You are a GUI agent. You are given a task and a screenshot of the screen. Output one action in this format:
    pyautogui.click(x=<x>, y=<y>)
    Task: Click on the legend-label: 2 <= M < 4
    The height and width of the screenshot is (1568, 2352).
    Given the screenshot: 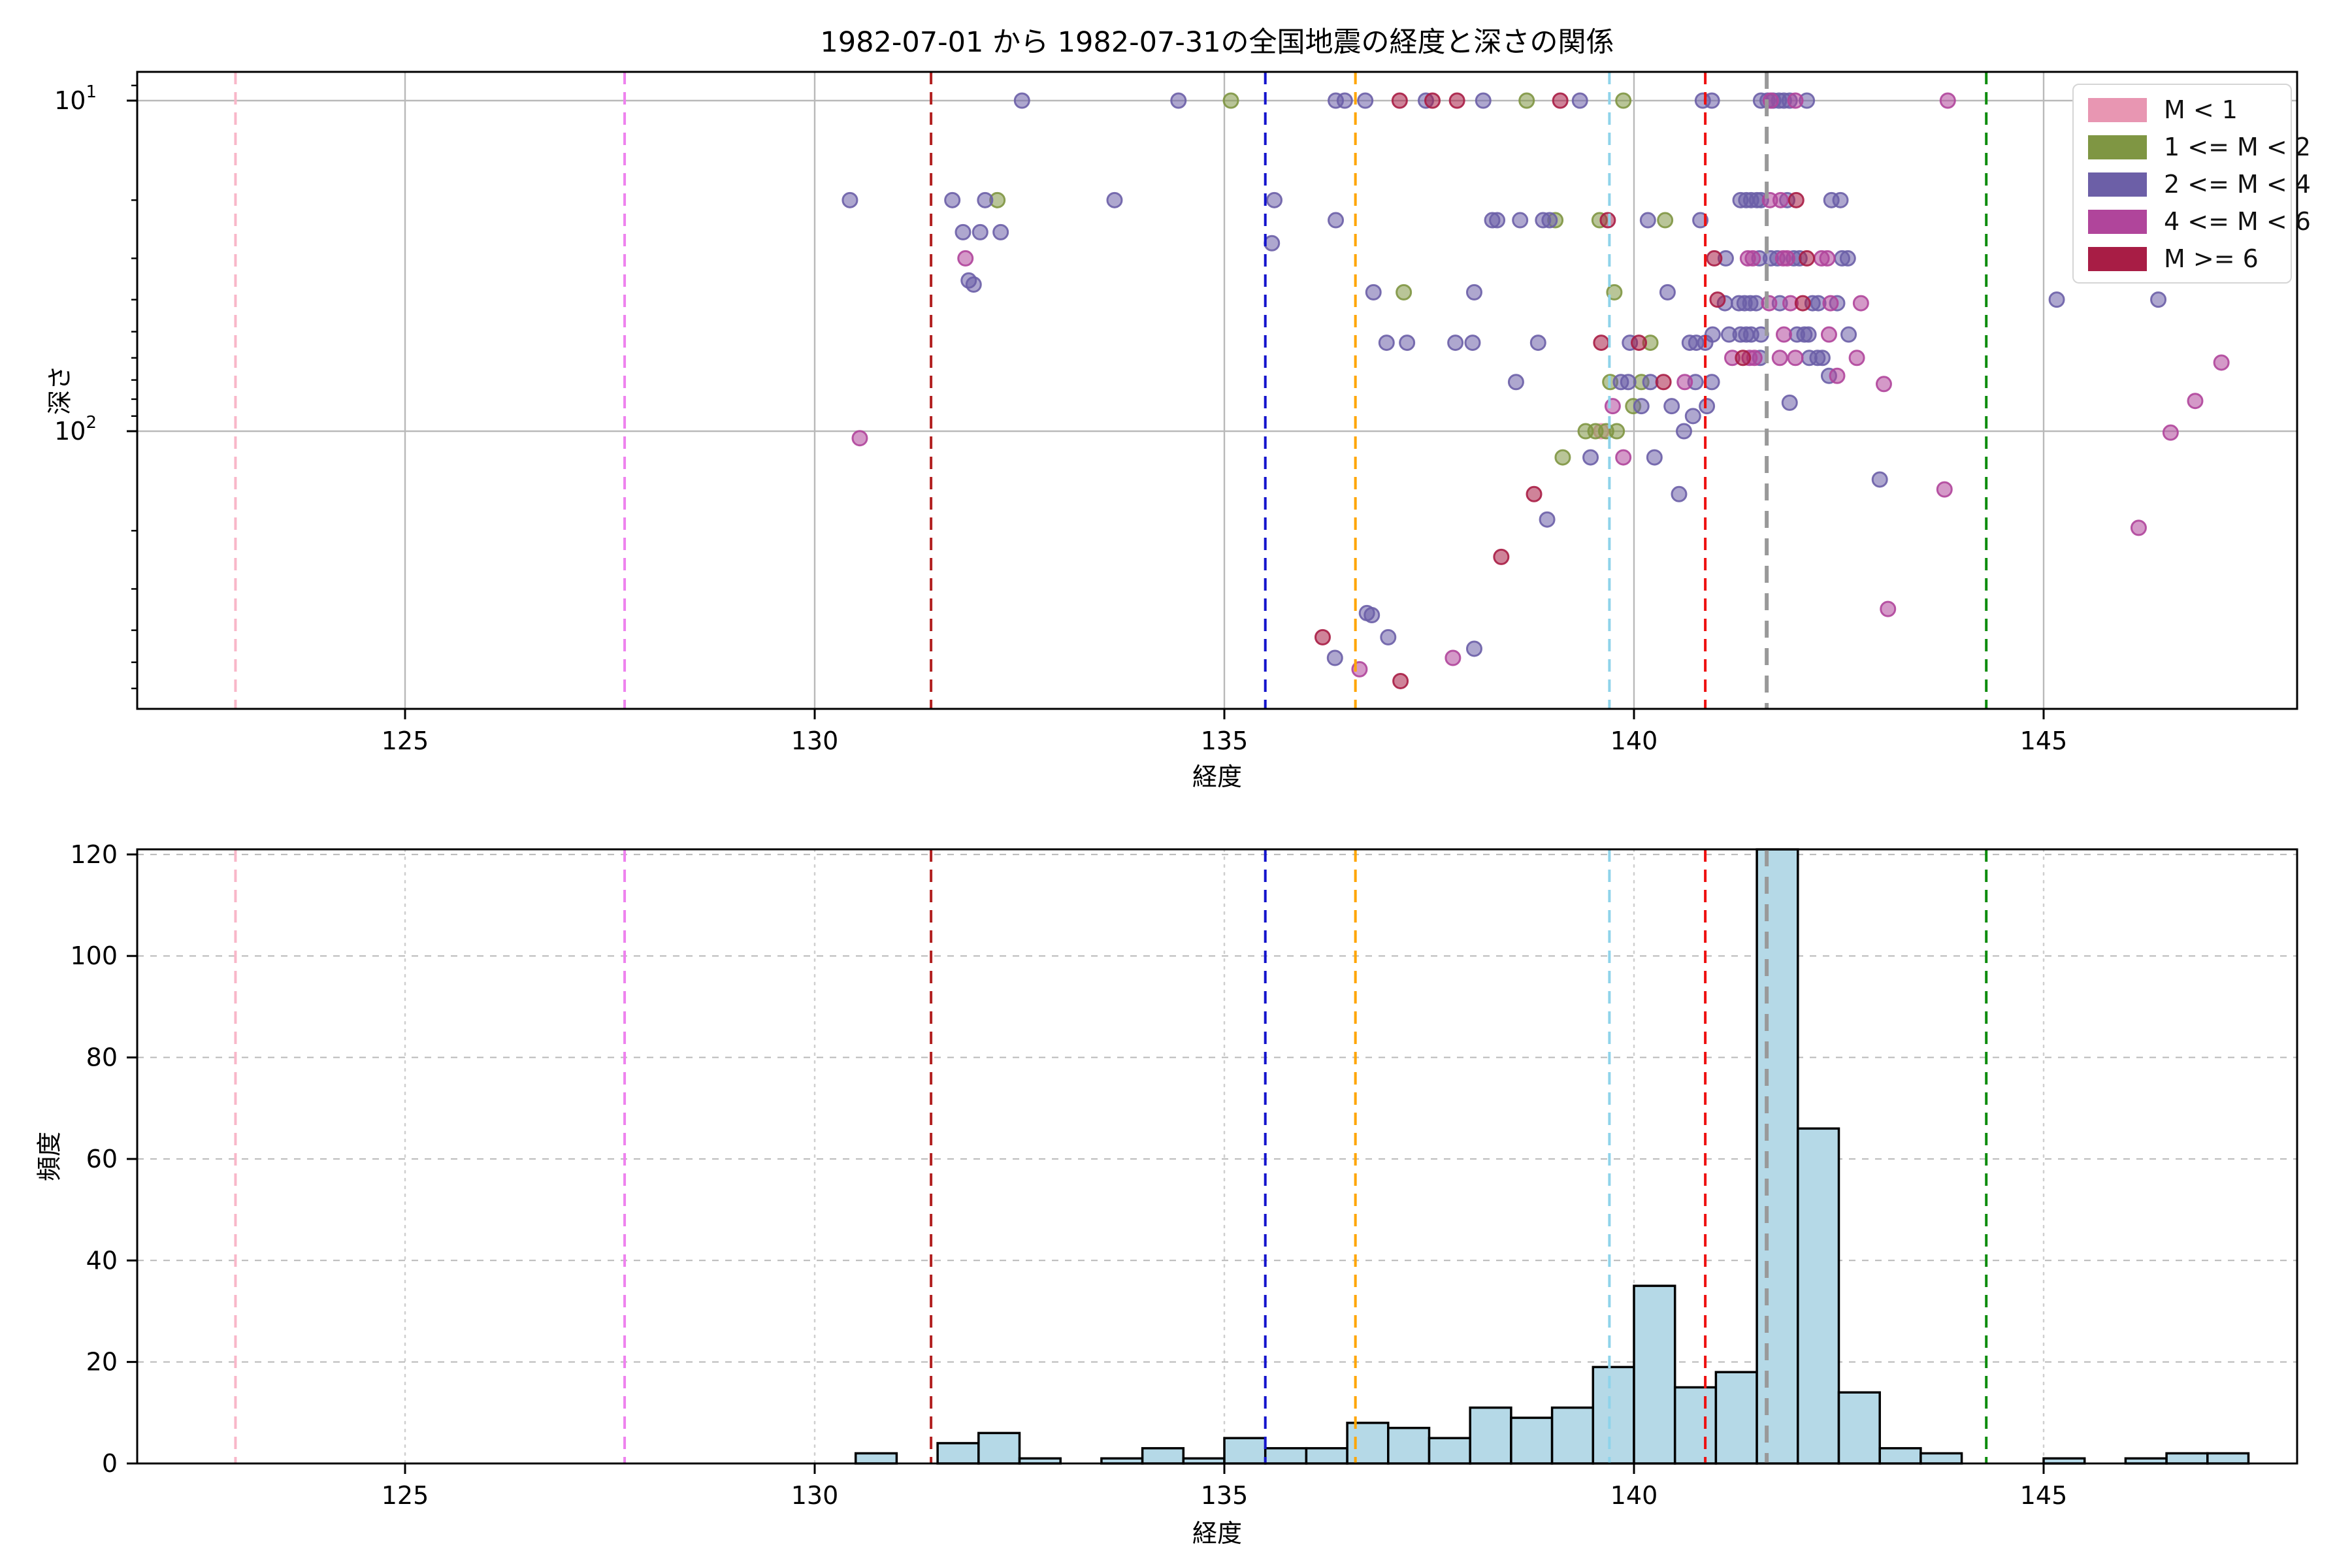 What is the action you would take?
    pyautogui.click(x=2237, y=184)
    